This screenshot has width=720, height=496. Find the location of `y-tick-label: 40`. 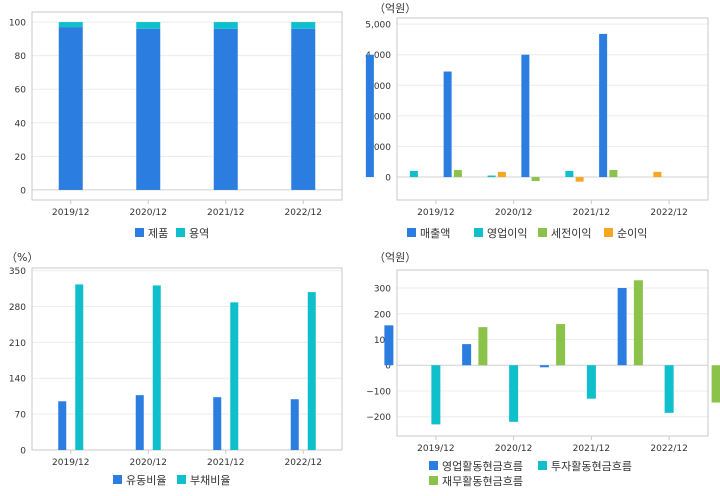

y-tick-label: 40 is located at coordinates (21, 124).